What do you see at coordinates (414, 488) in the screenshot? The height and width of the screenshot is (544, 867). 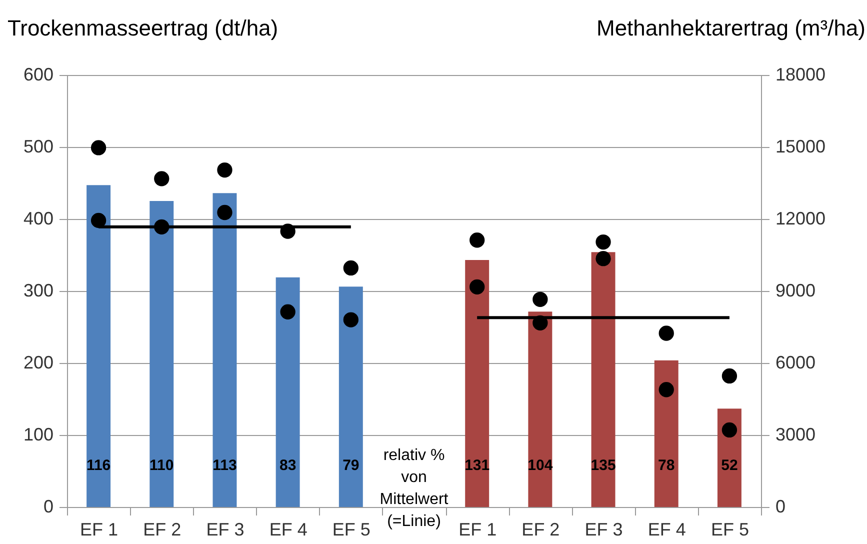 I see `annotation: relativ % von Mittelwert (=Linie)` at bounding box center [414, 488].